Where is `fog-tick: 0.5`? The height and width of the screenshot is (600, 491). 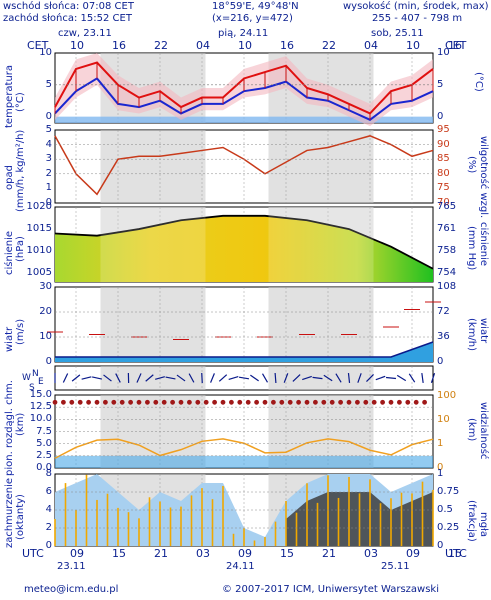 fog-tick: 0.5 is located at coordinates (445, 509).